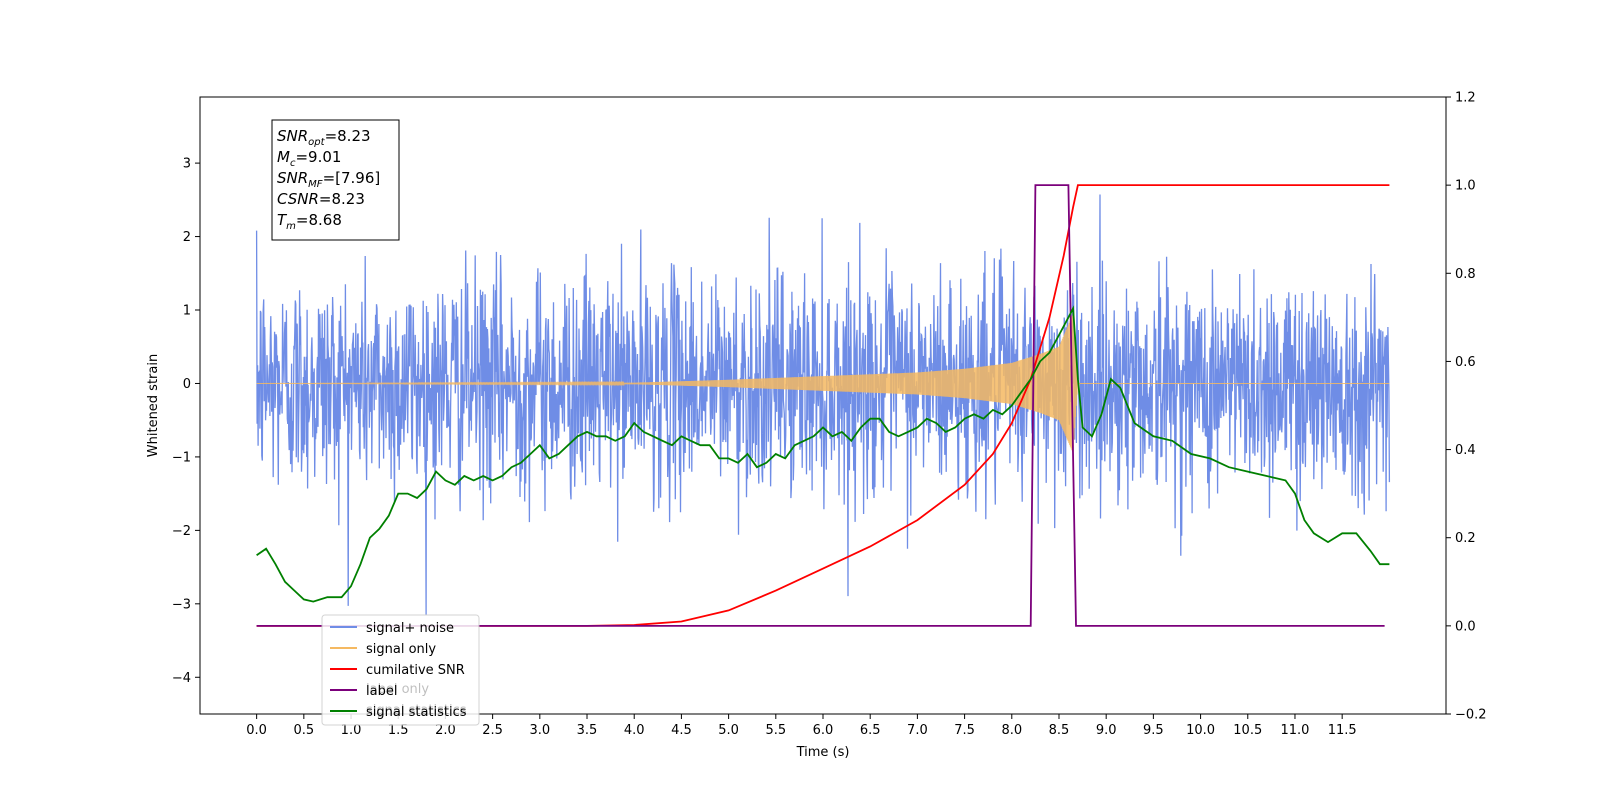  I want to click on y-tick-label: 2, so click(187, 237).